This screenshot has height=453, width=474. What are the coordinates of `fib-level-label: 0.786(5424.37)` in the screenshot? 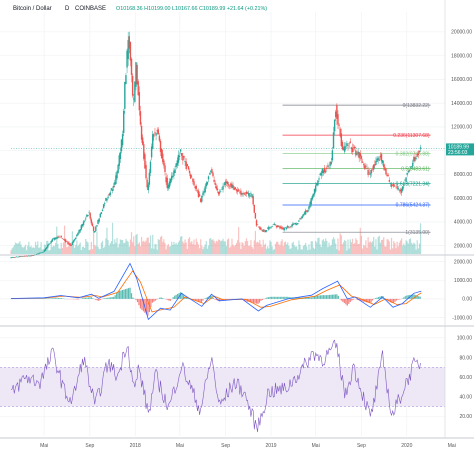 It's located at (413, 206).